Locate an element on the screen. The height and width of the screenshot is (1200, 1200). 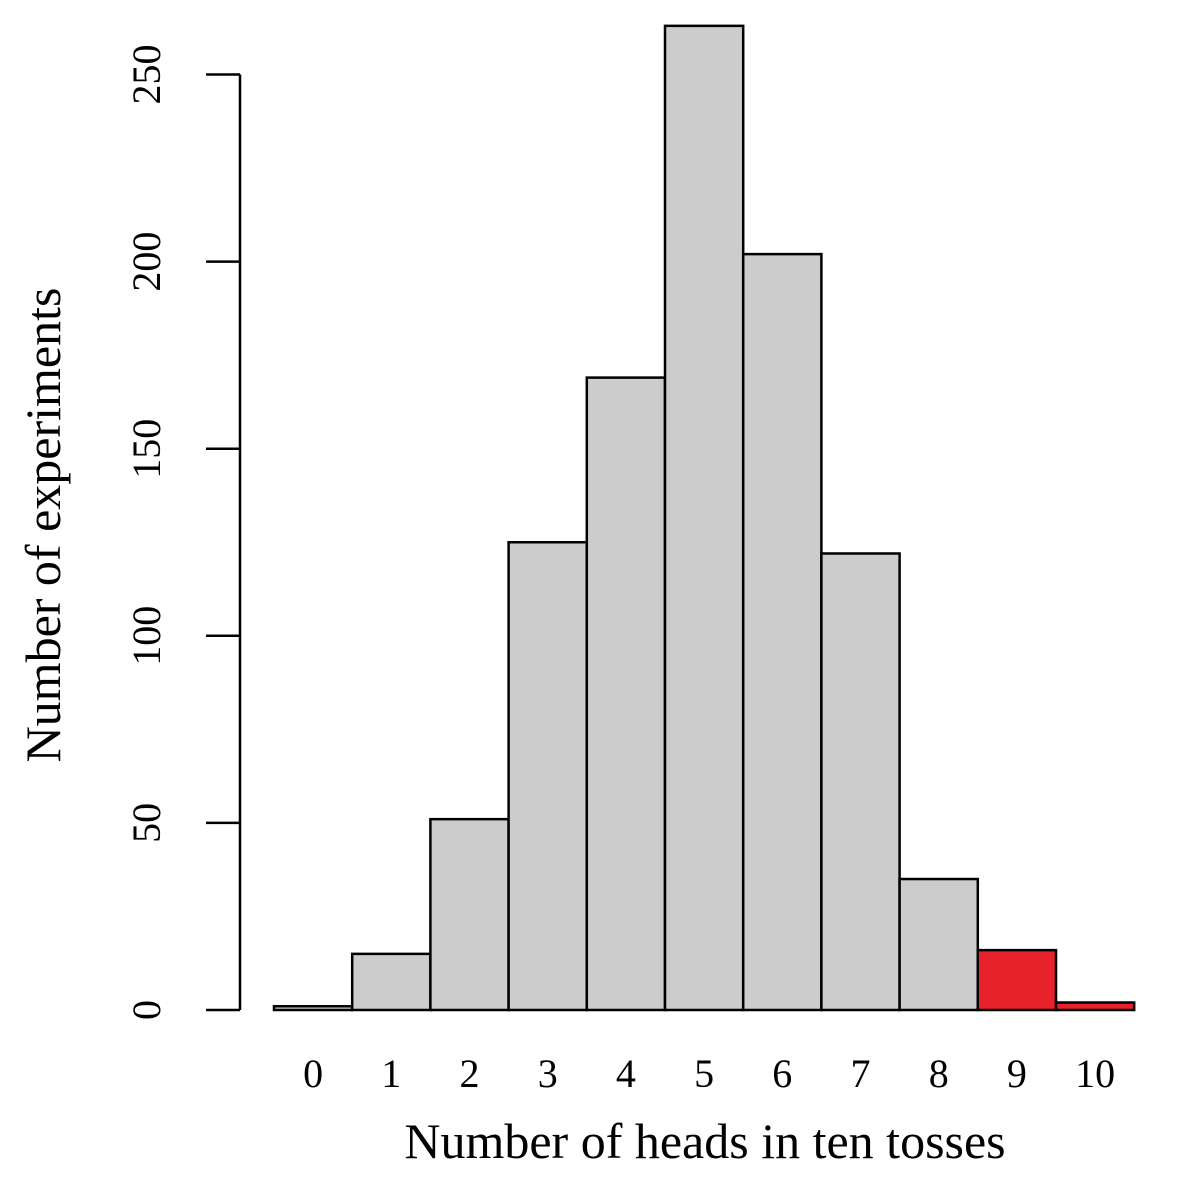
x-tick-label-2: 2 is located at coordinates (470, 1073).